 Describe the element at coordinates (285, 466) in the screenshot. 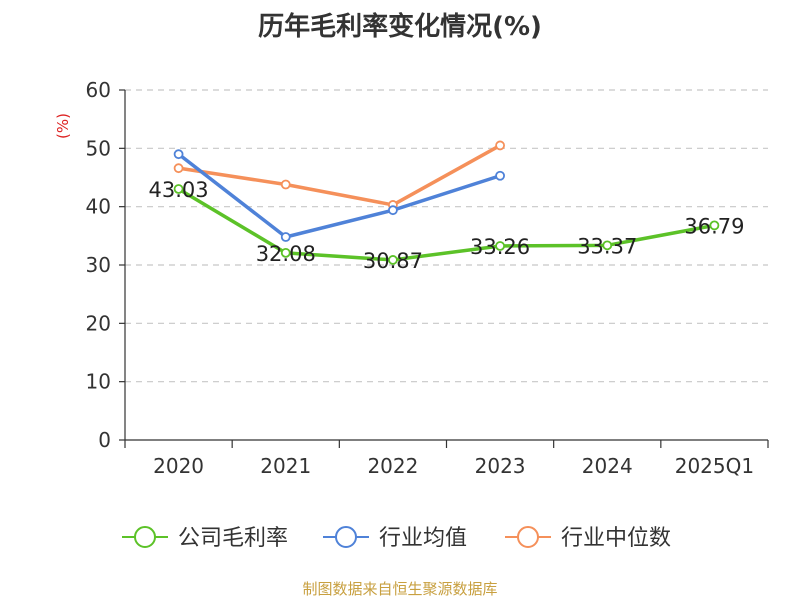

I see `x-tick-label: 2021` at that location.